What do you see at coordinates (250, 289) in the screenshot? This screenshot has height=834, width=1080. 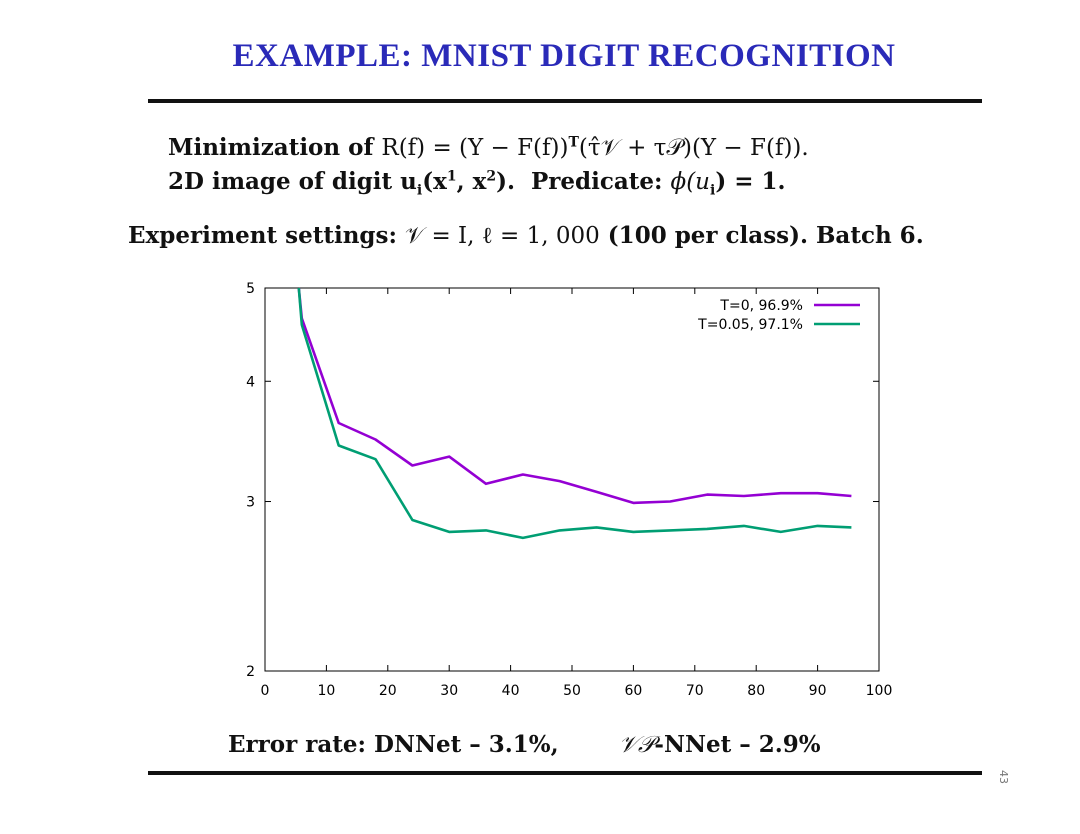 I see `y-tick-label: 5` at bounding box center [250, 289].